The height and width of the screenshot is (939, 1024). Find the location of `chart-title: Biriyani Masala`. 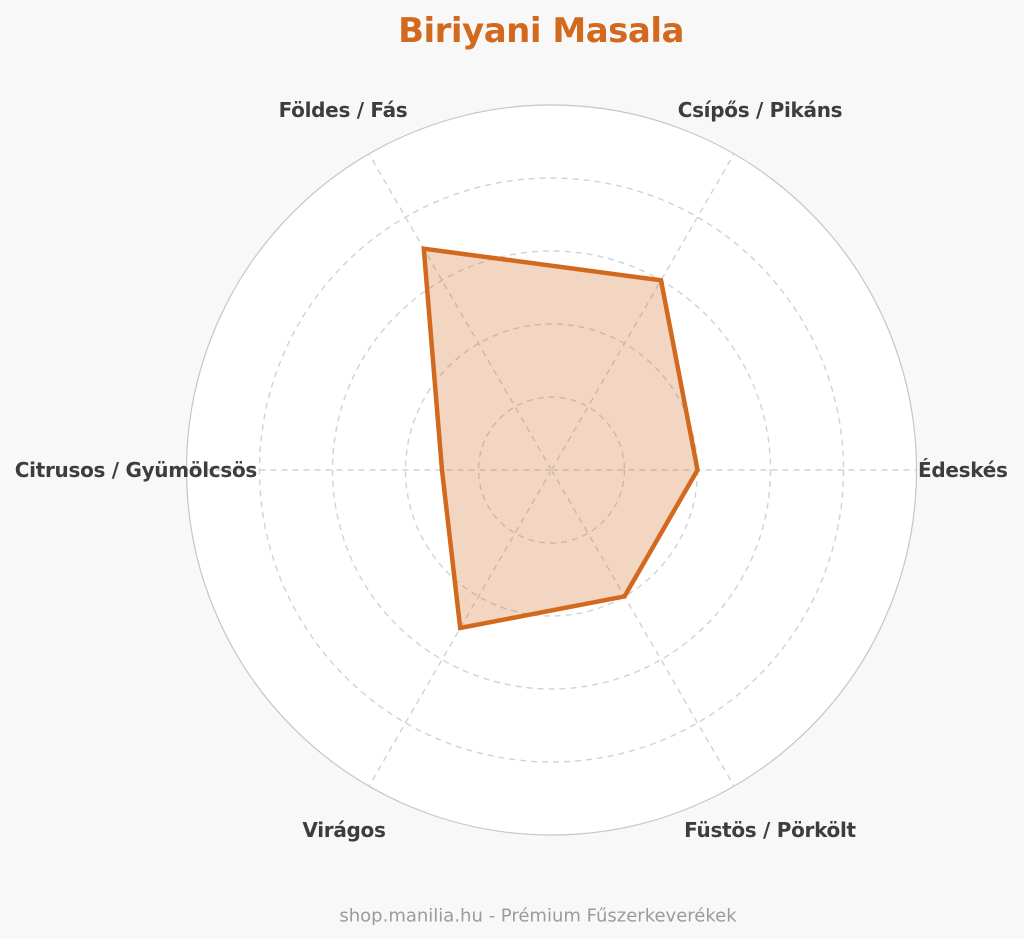

chart-title: Biriyani Masala is located at coordinates (541, 31).